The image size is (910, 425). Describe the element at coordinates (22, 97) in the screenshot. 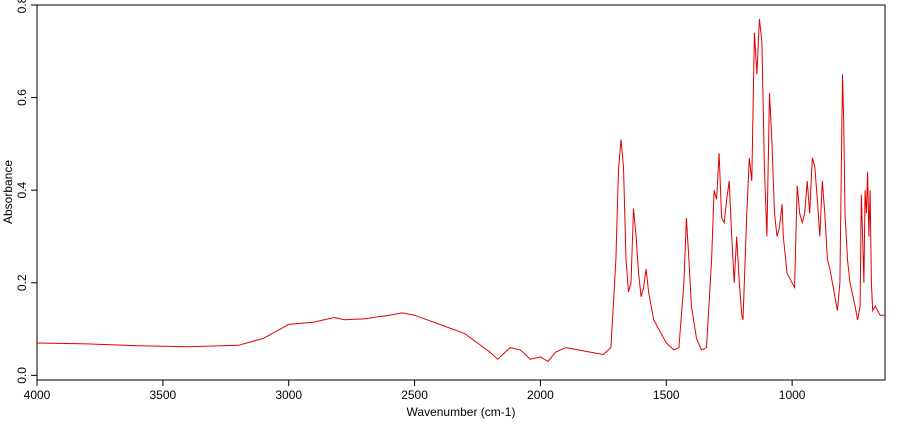

I see `y-tick-label: 0.6` at that location.